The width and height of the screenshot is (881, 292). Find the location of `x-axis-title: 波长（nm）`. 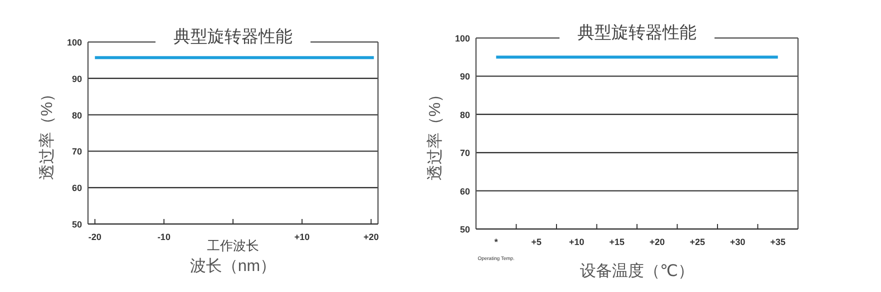

x-axis-title: 波长（nm） is located at coordinates (233, 266).